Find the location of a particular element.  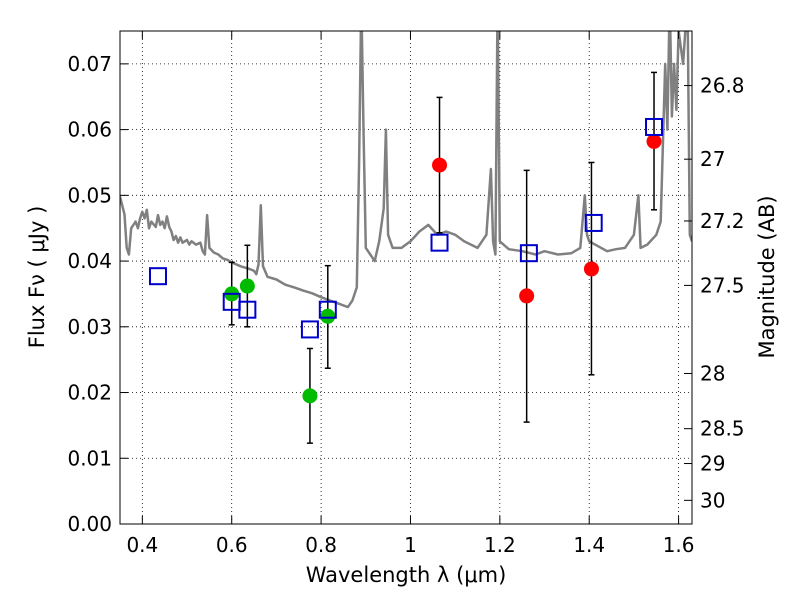

right-tick-label: 28 is located at coordinates (712, 373).